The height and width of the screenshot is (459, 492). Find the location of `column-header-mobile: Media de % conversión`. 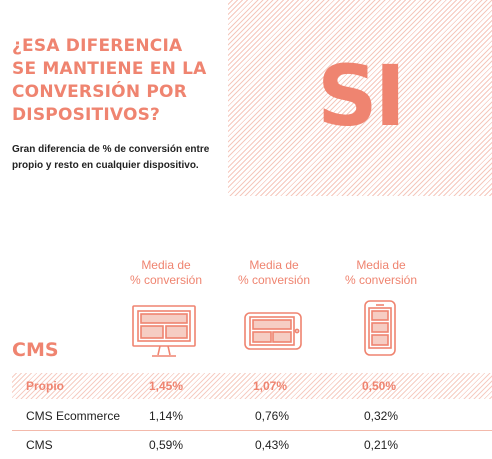

column-header-mobile: Media de % conversión is located at coordinates (381, 273).